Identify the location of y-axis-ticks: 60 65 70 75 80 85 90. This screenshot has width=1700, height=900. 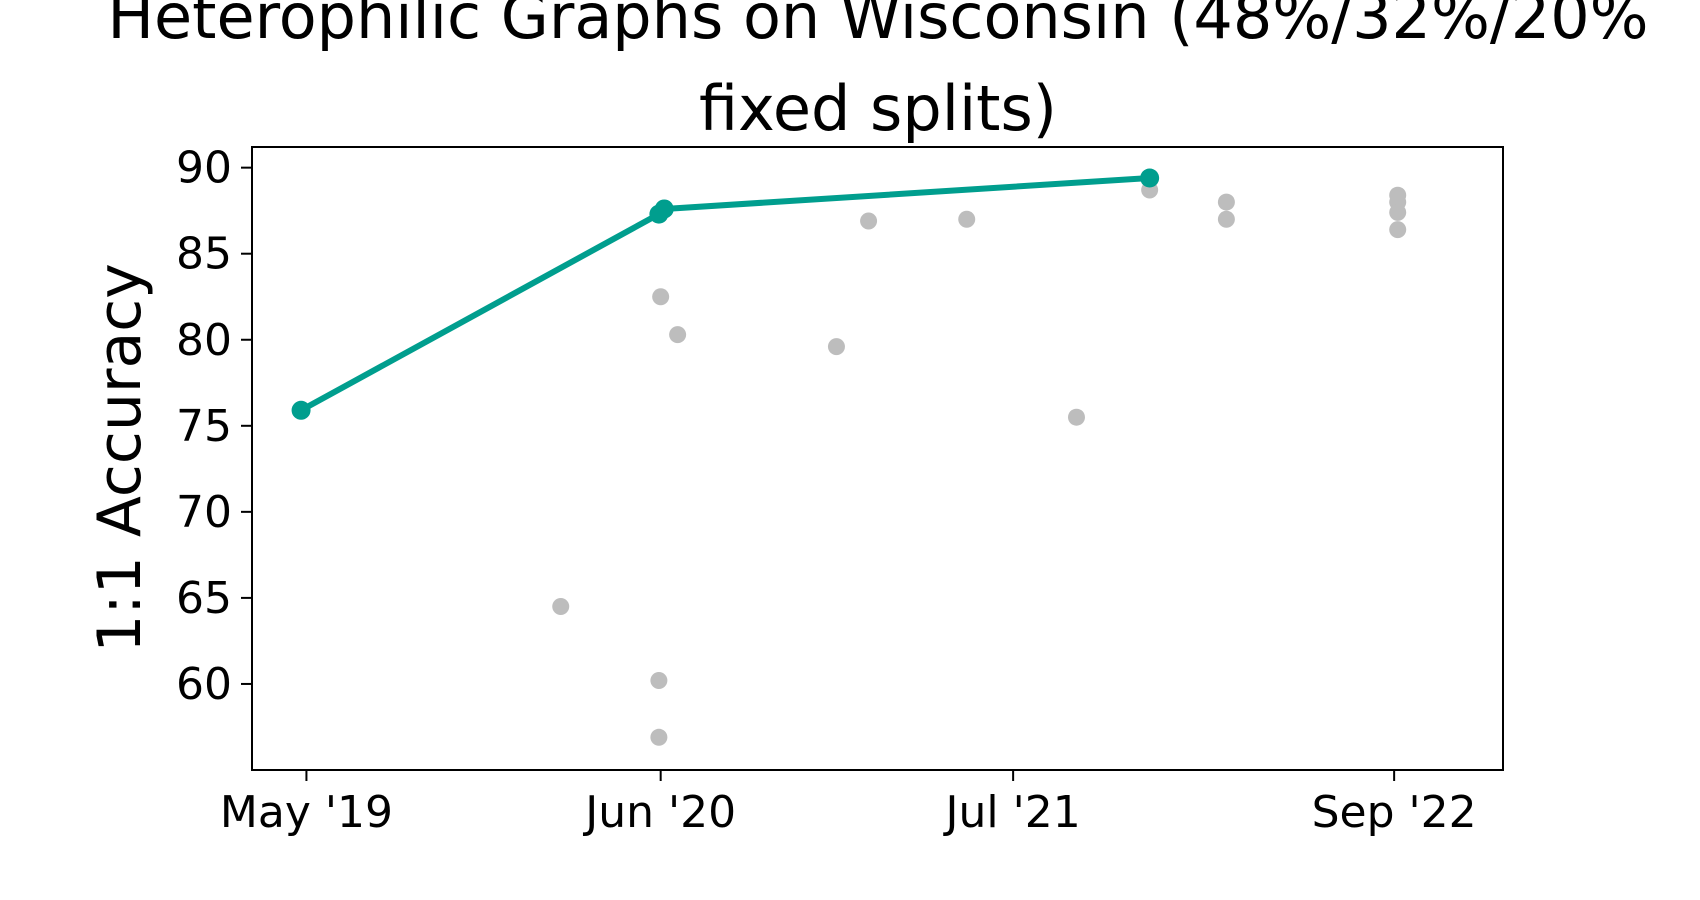
(214, 426).